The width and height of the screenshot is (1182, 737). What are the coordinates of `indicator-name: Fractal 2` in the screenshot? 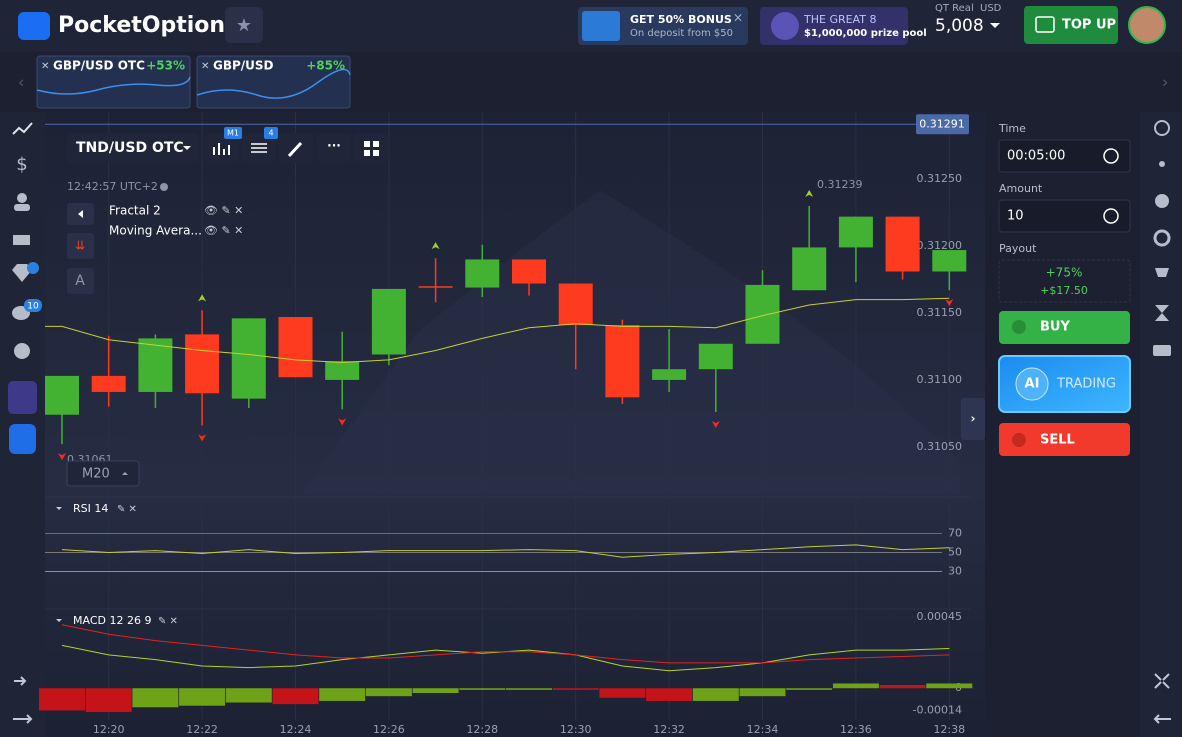 It's located at (135, 211).